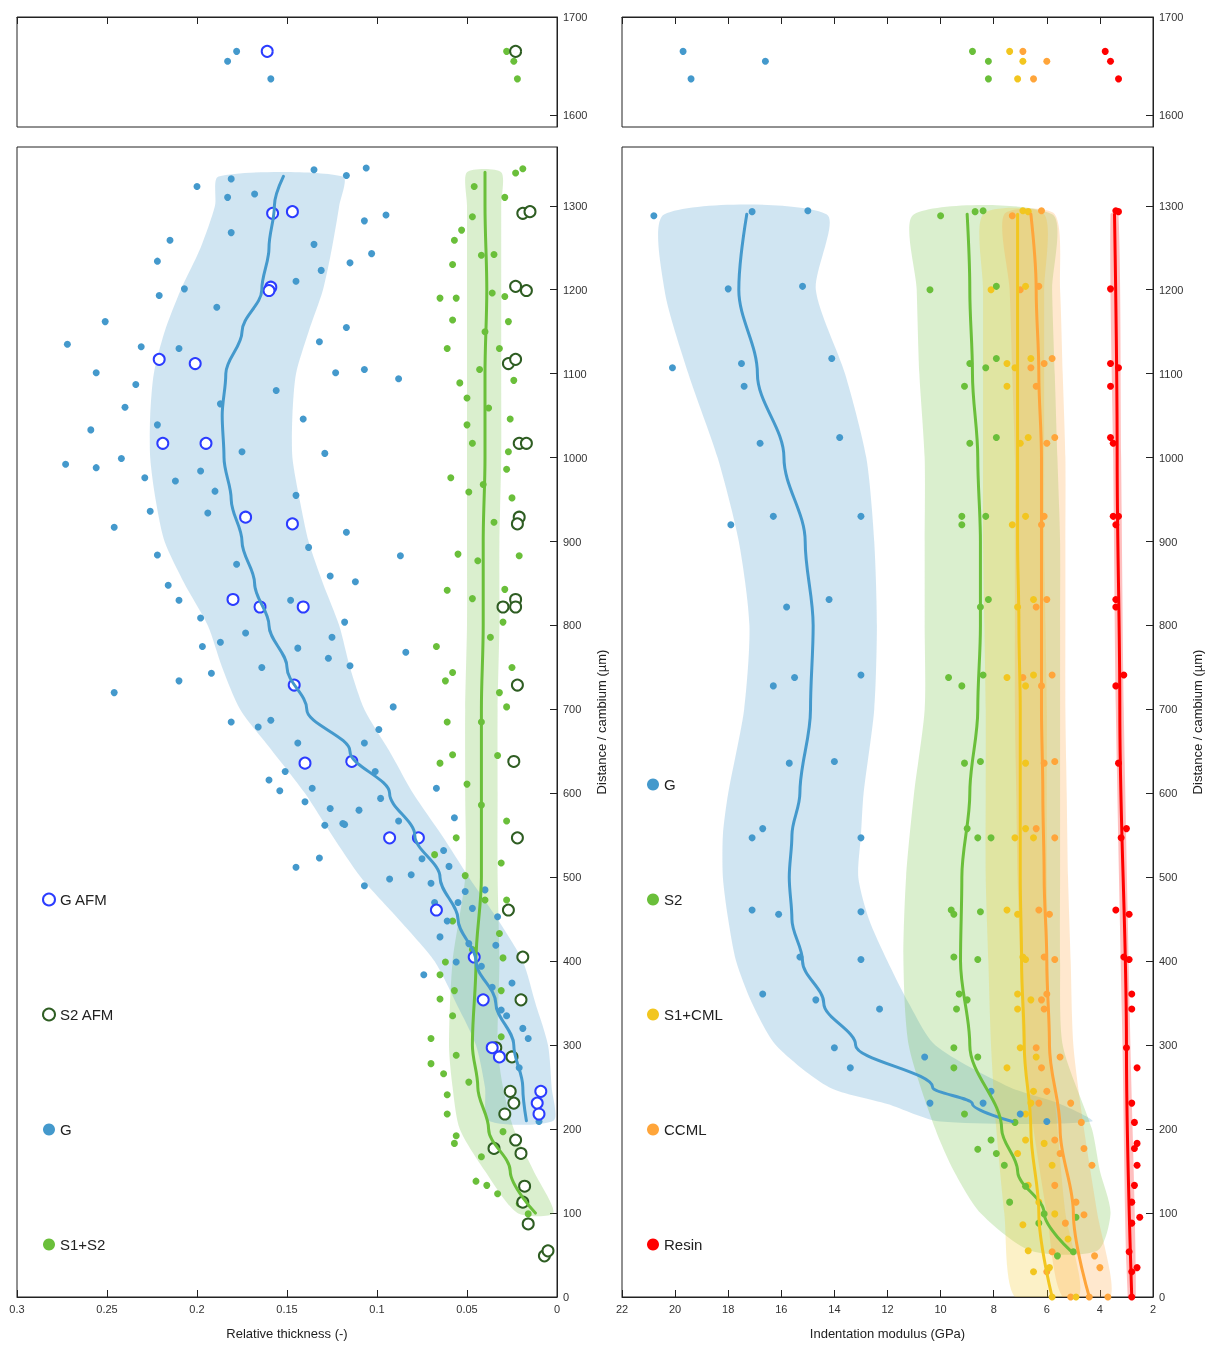 This screenshot has width=1209, height=1358. I want to click on legend-label: S2 AFM, so click(87, 1014).